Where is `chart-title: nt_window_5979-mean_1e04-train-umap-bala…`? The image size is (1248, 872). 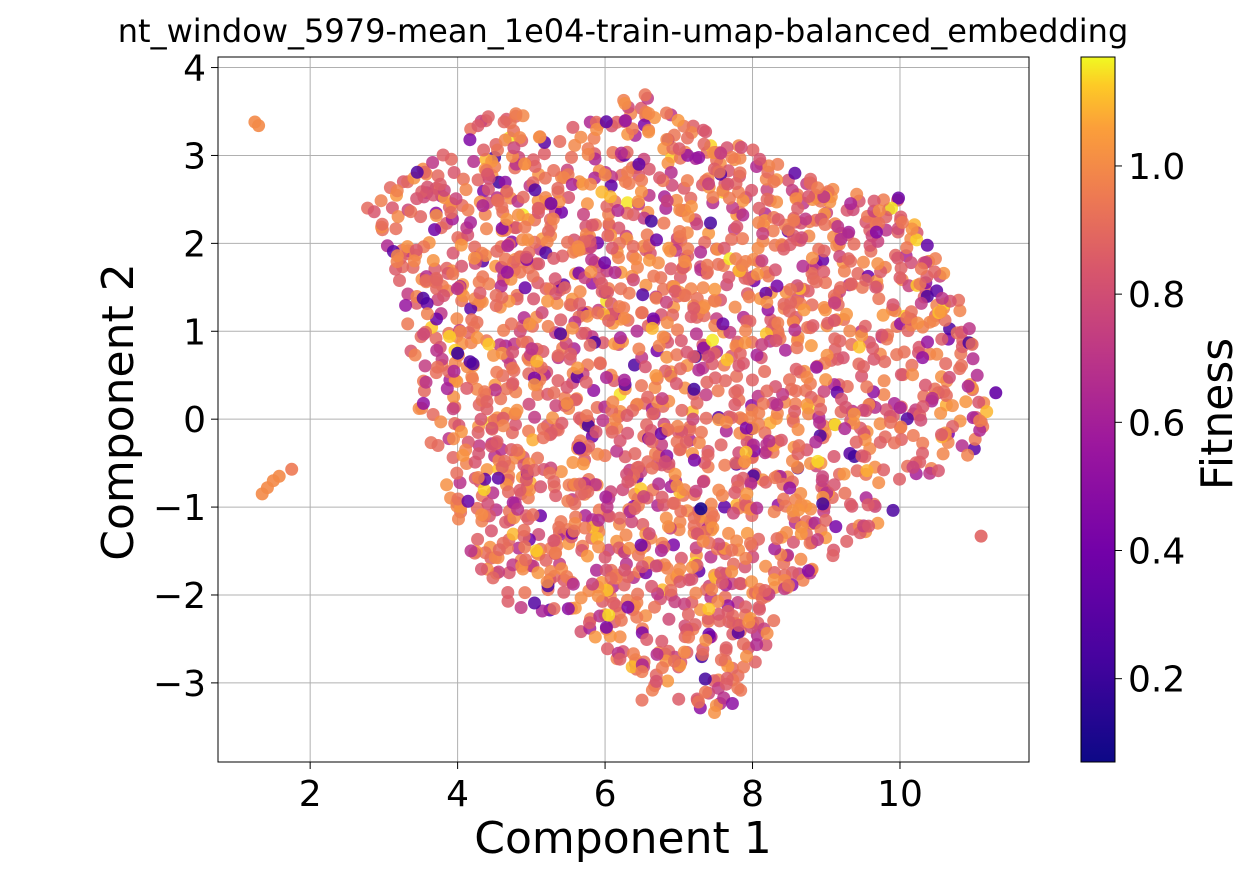
chart-title: nt_window_5979-mean_1e04-train-umap-bala… is located at coordinates (623, 31).